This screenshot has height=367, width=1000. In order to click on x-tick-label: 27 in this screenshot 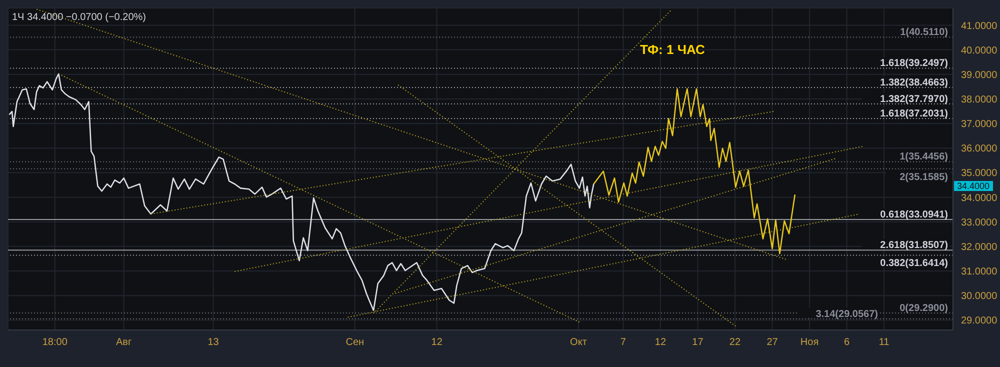, I will do `click(772, 342)`.